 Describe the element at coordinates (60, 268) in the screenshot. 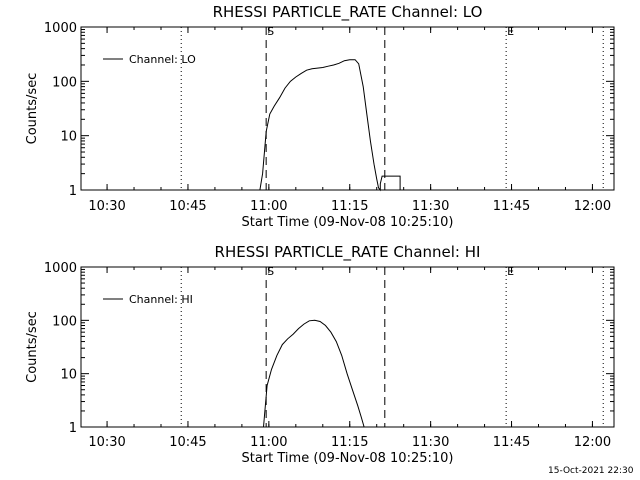

I see `panel-2-y-tick-label: 1000` at that location.